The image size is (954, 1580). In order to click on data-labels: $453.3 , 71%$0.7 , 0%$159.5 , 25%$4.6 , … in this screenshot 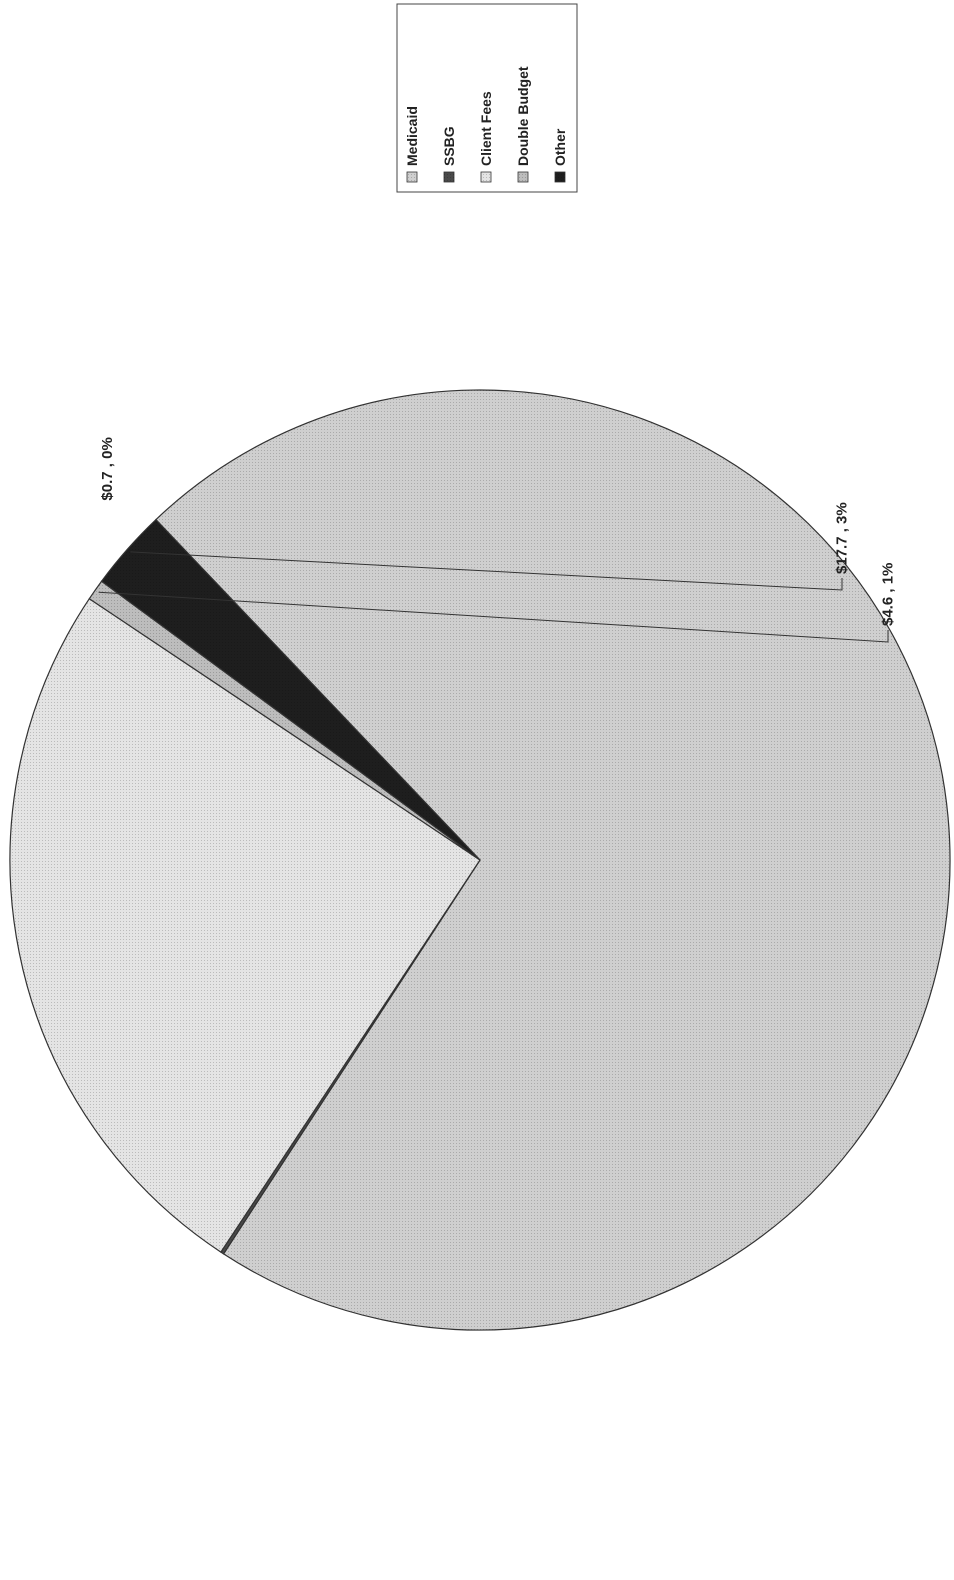, I will do `click(498, 531)`.